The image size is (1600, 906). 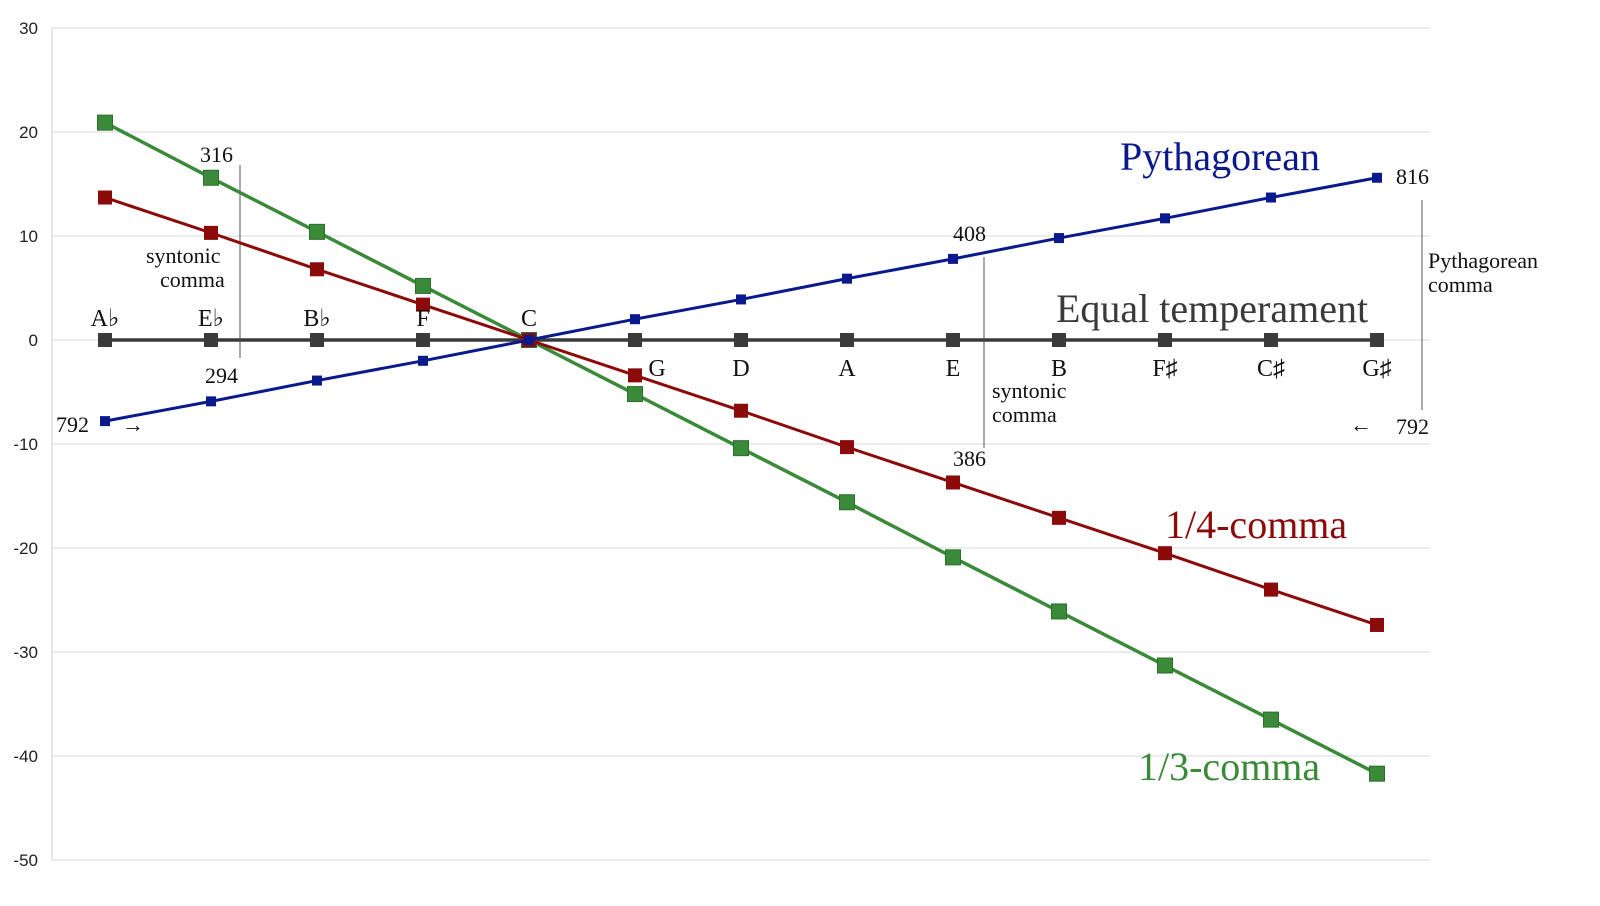 I want to click on annotation-408: 408, so click(x=969, y=233).